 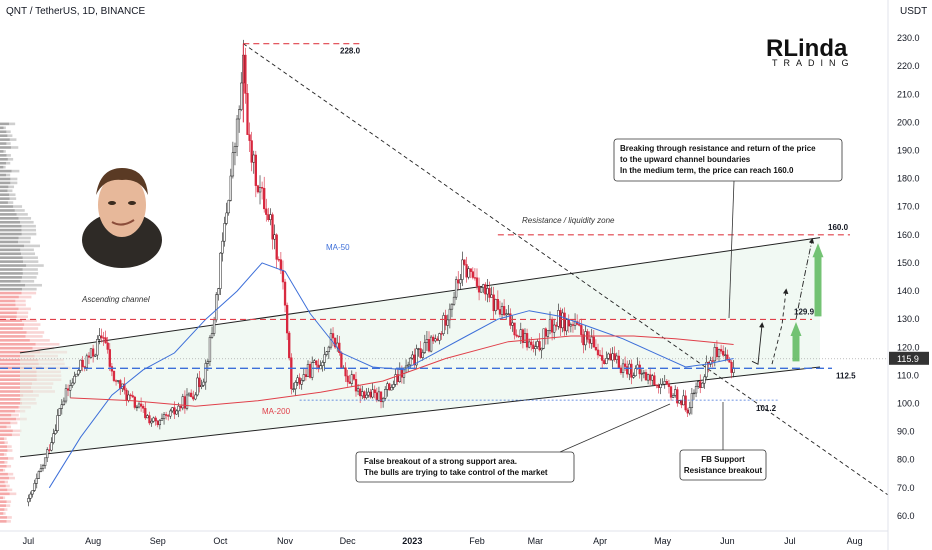 I want to click on meme-face-image, so click(x=122, y=214).